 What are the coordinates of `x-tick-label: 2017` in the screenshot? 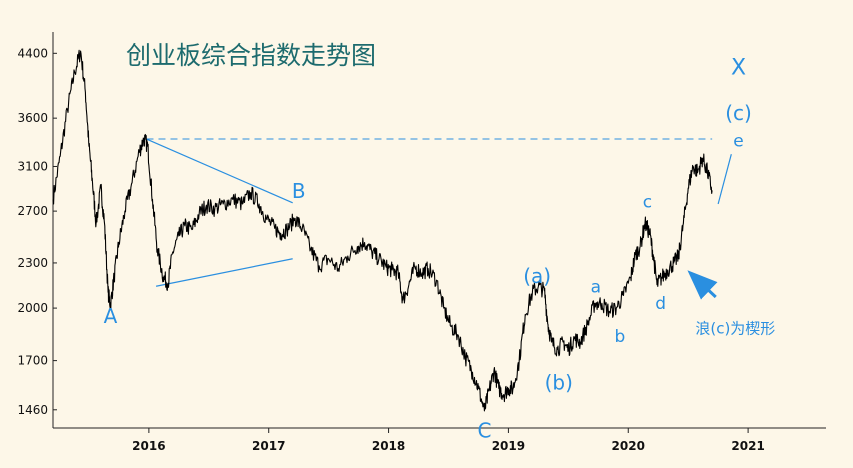 It's located at (268, 446).